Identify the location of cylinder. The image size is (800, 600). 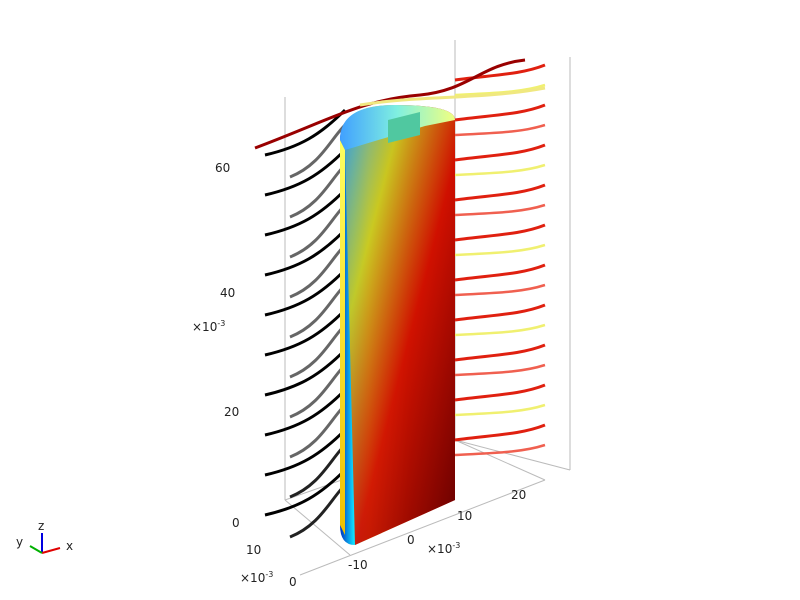
(397, 325).